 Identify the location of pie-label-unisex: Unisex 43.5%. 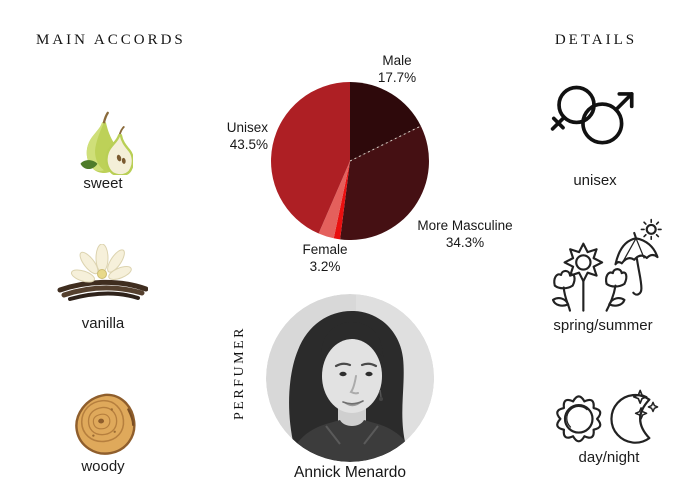
(247, 136).